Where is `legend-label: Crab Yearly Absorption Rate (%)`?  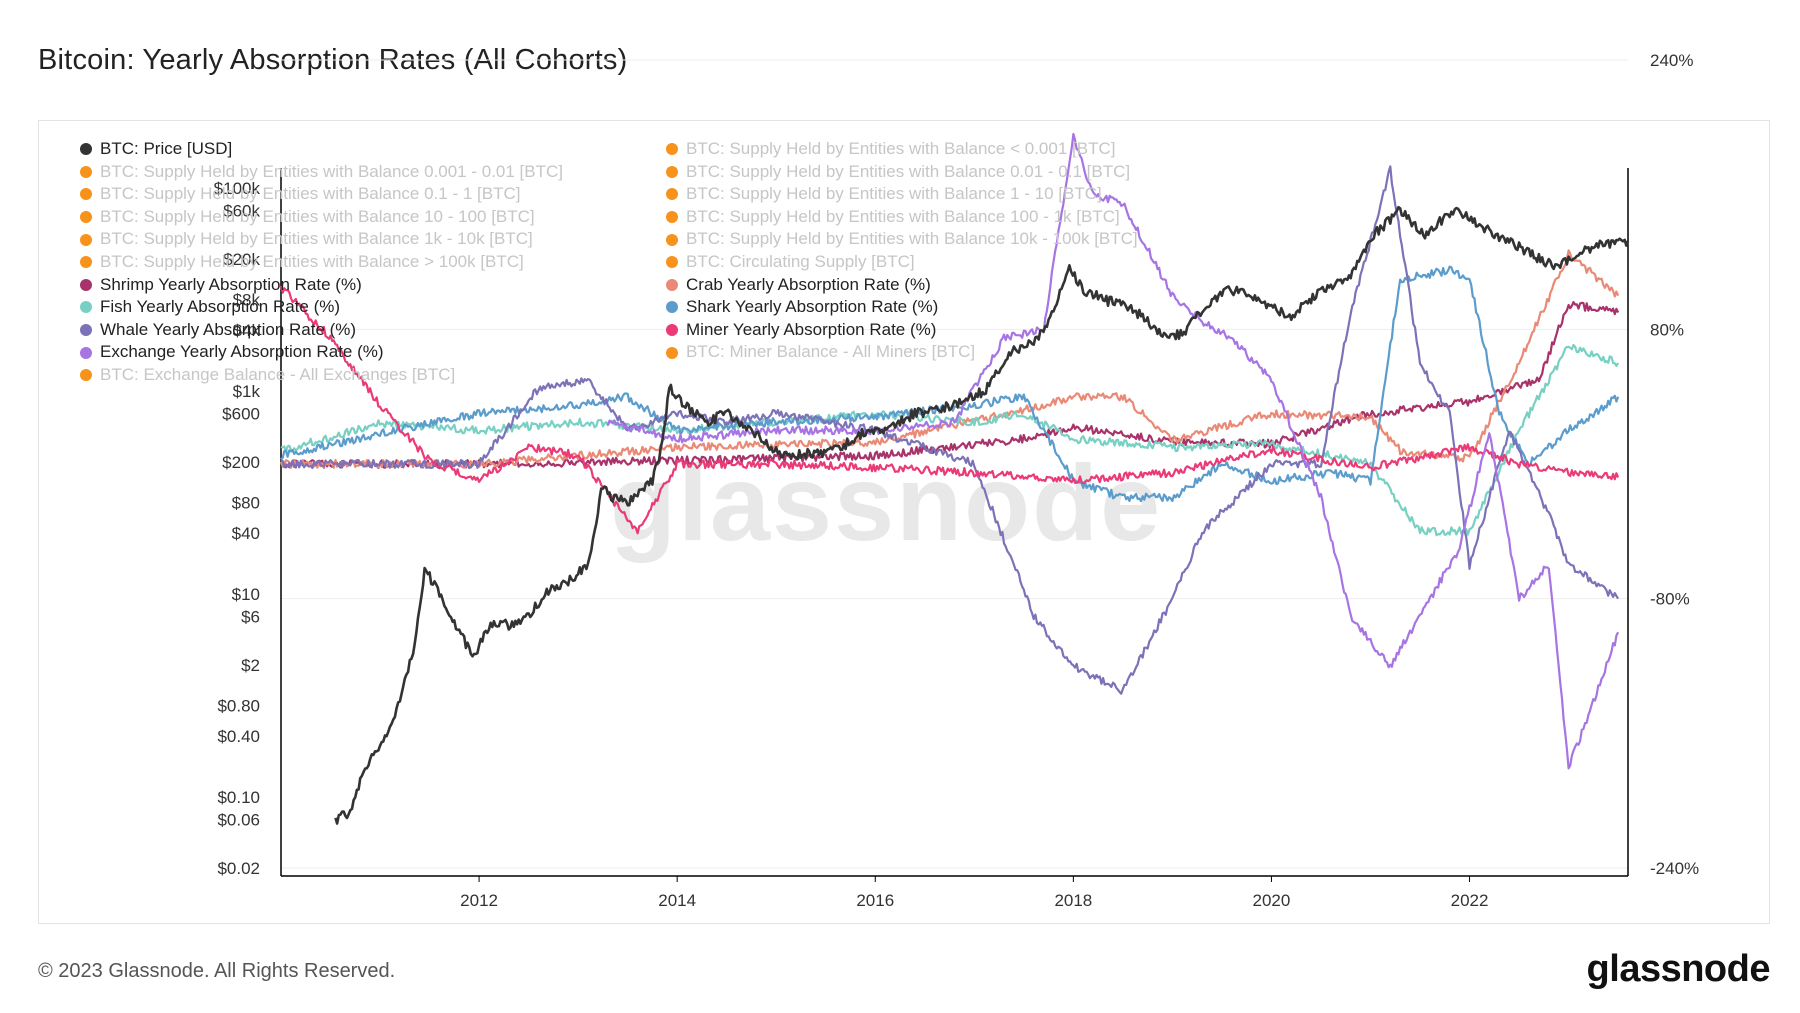
legend-label: Crab Yearly Absorption Rate (%) is located at coordinates (808, 284).